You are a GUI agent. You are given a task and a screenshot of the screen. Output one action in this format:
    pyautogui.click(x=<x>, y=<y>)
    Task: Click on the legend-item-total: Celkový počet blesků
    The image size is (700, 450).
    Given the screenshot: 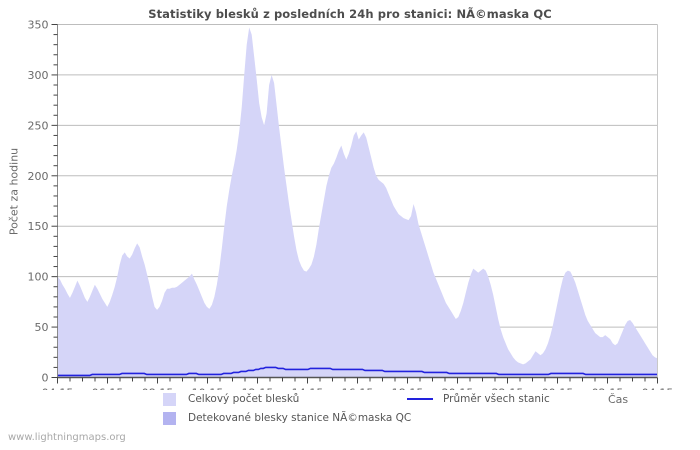 What is the action you would take?
    pyautogui.click(x=231, y=399)
    